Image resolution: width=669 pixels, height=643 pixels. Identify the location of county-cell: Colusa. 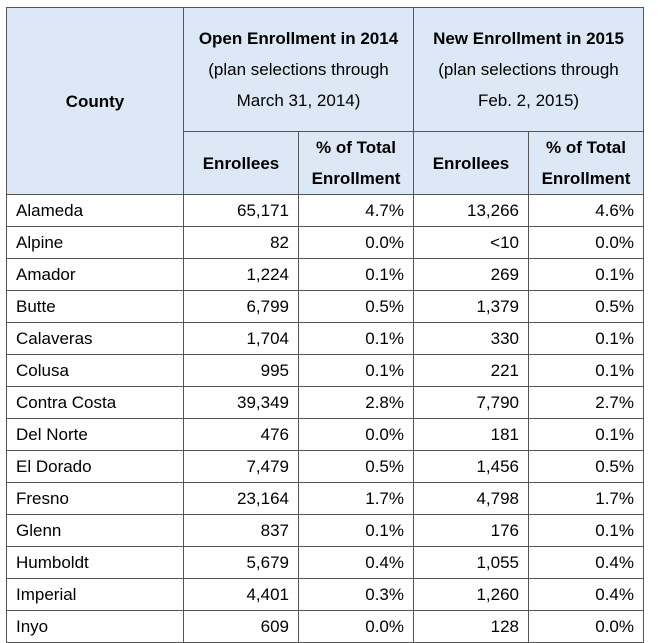
(95, 370).